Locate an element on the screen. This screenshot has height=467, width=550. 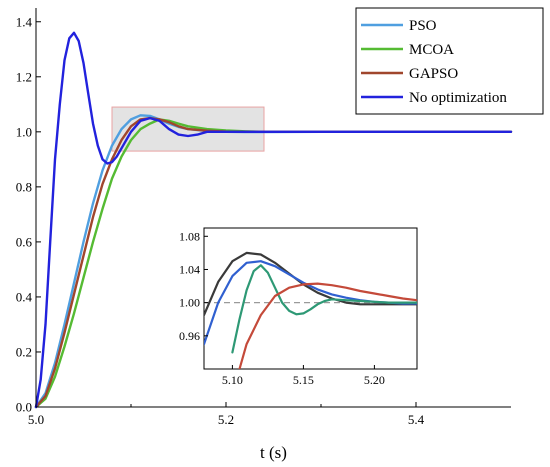
inset-chart: 5.10 5.15 5.20 0.96 1.00 1.04 1.08 is located at coordinates (298, 307).